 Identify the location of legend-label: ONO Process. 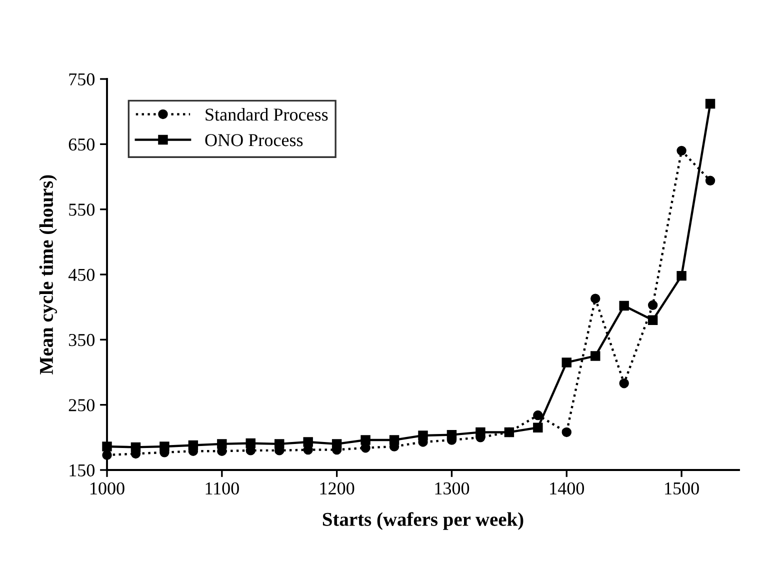
(254, 140).